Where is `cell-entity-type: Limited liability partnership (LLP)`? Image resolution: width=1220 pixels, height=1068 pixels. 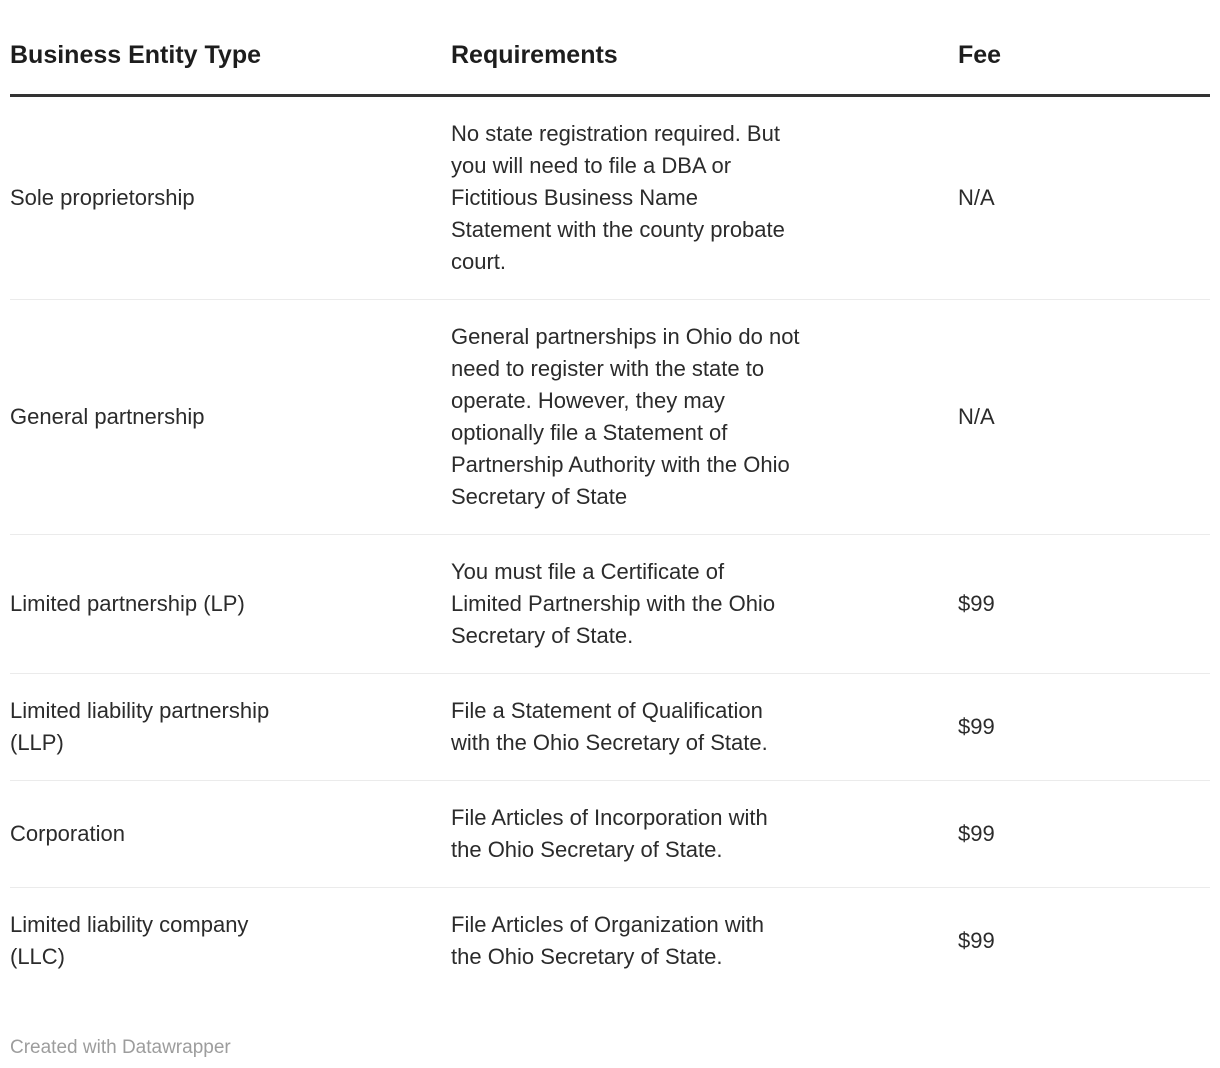
cell-entity-type: Limited liability partnership (LLP) is located at coordinates (230, 727).